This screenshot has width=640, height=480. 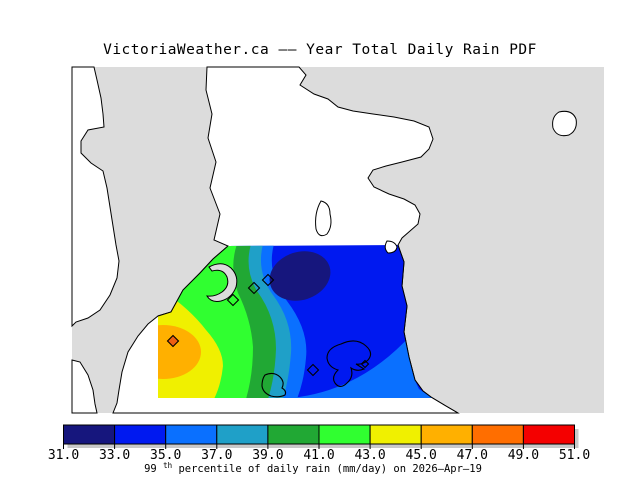 What do you see at coordinates (323, 218) in the screenshot?
I see `island-mid-channel` at bounding box center [323, 218].